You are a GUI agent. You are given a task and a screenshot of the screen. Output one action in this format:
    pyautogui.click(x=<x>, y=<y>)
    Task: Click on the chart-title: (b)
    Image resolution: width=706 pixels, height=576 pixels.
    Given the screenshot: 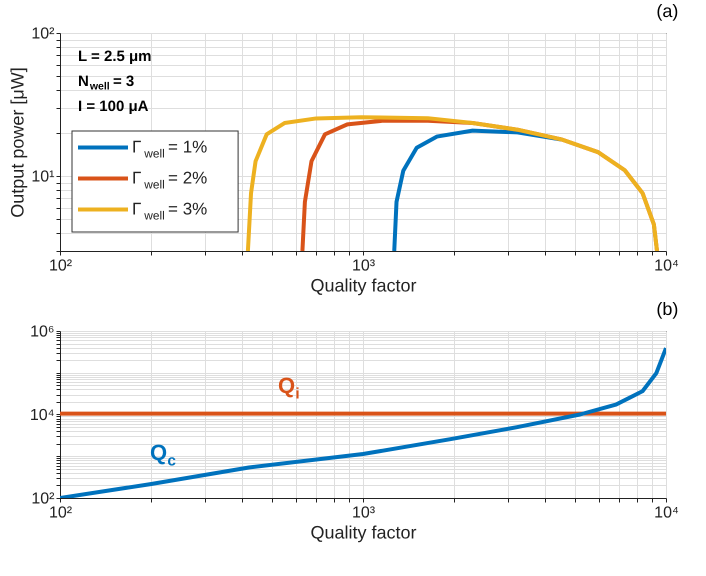 What is the action you would take?
    pyautogui.click(x=667, y=309)
    